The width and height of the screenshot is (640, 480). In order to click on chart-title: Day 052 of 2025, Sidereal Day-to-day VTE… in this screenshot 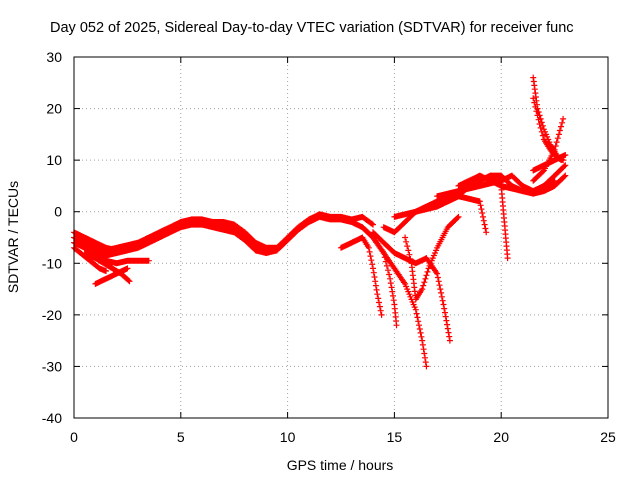, I will do `click(312, 28)`.